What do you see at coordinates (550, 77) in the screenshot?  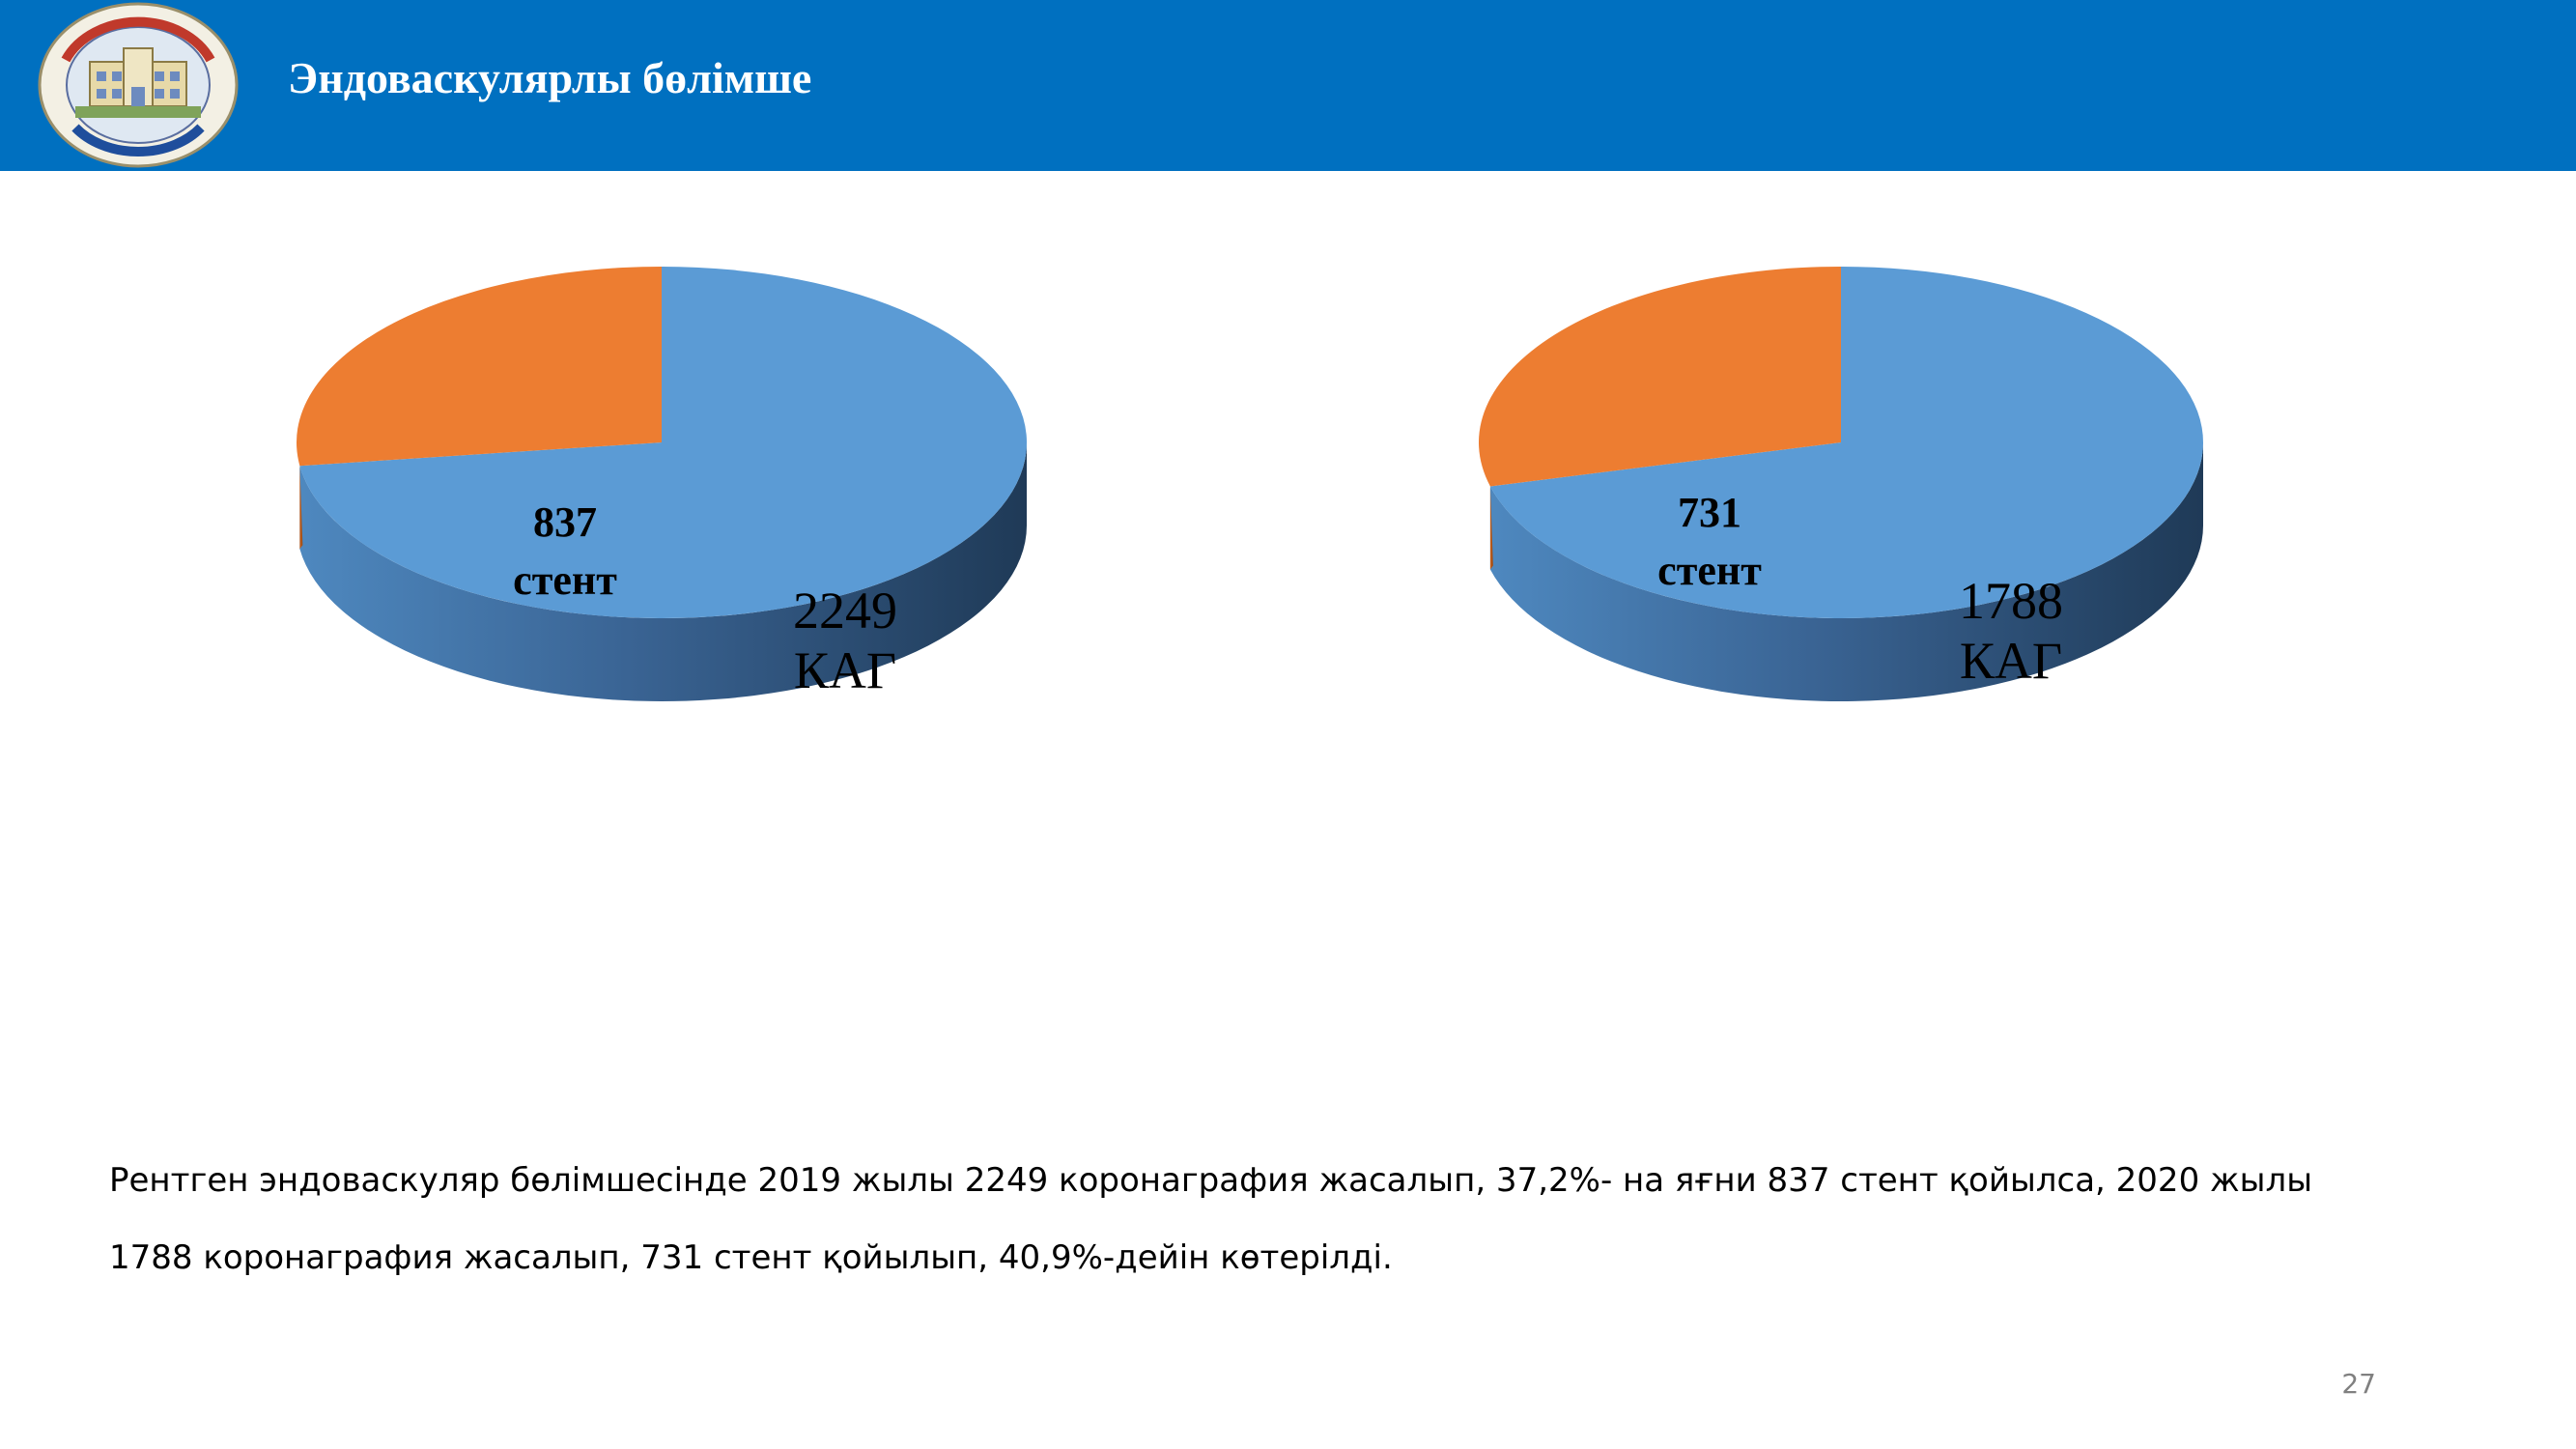 I see `page-title: Эндоваскулярлы бөлімше` at bounding box center [550, 77].